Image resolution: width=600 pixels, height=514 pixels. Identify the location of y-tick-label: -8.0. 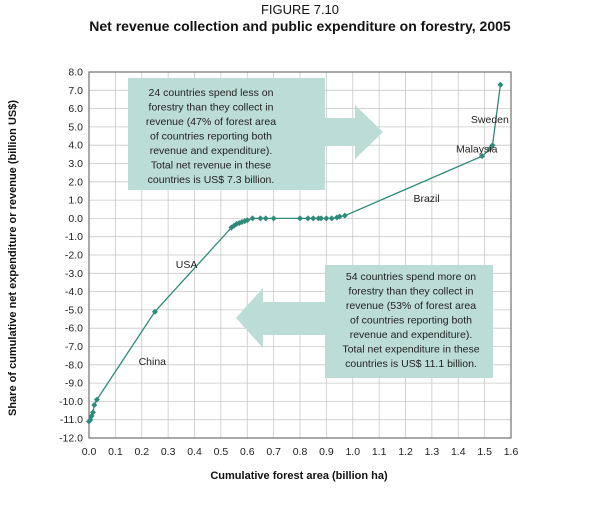
(74, 365).